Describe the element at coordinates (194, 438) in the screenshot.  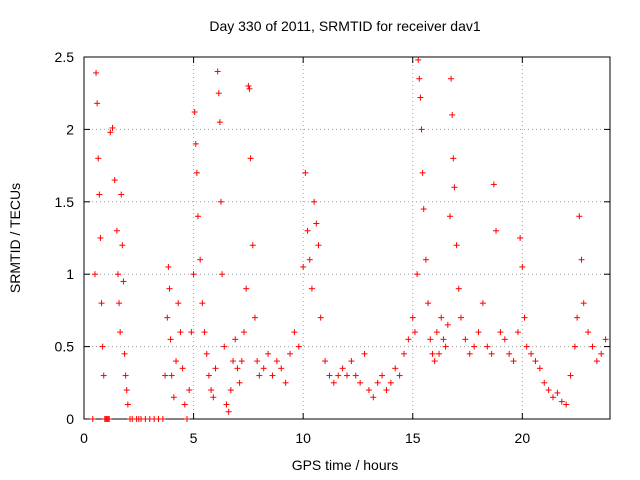
I see `x-tick-label: 5` at that location.